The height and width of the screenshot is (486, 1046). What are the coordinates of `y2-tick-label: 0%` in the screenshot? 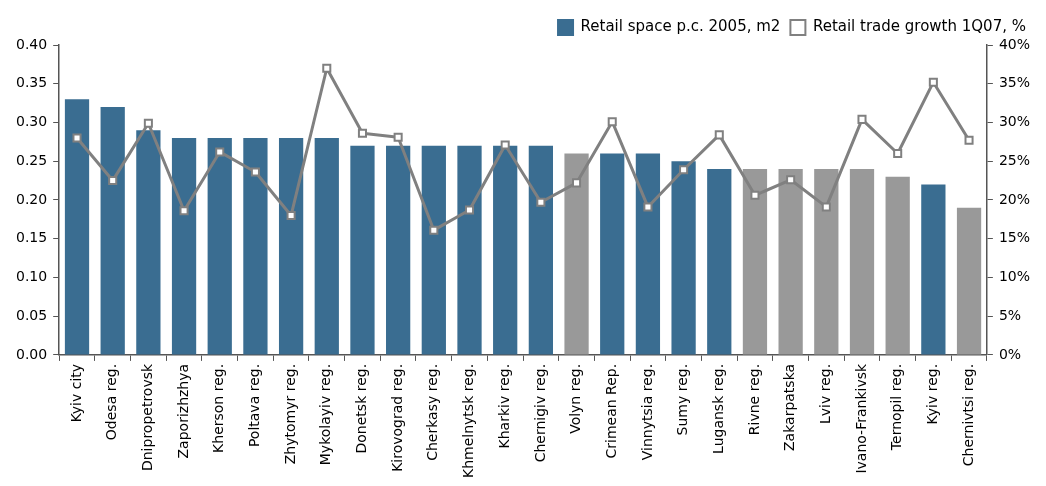 It's located at (1010, 353).